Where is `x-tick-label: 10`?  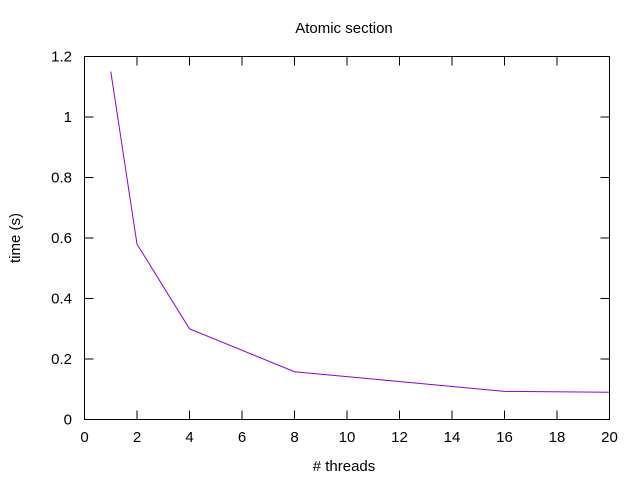
x-tick-label: 10 is located at coordinates (347, 437).